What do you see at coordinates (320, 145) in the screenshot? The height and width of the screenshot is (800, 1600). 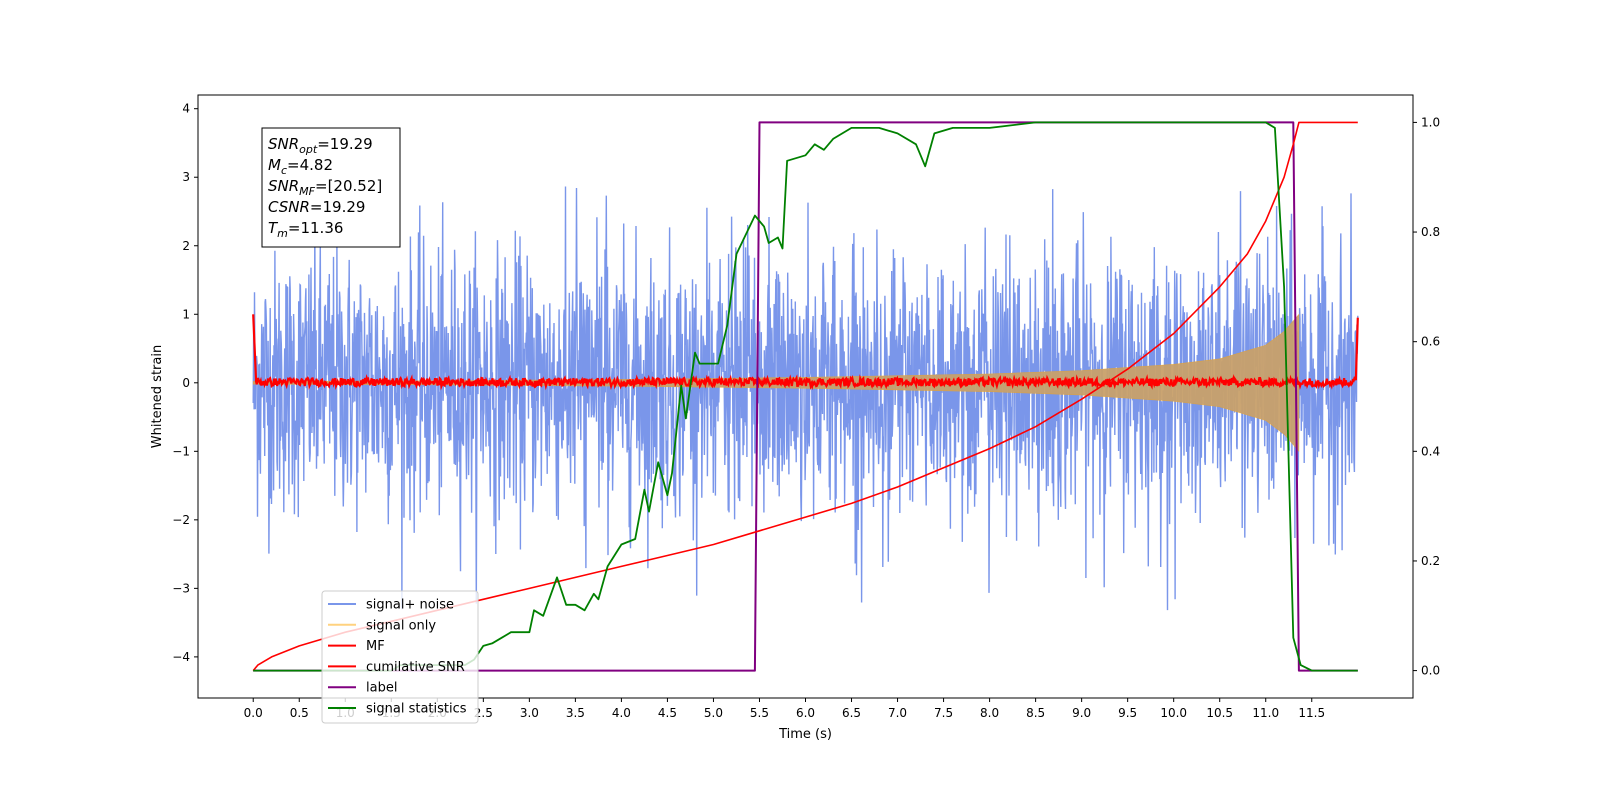 I see `annotation-line: SNRopt=19.29` at bounding box center [320, 145].